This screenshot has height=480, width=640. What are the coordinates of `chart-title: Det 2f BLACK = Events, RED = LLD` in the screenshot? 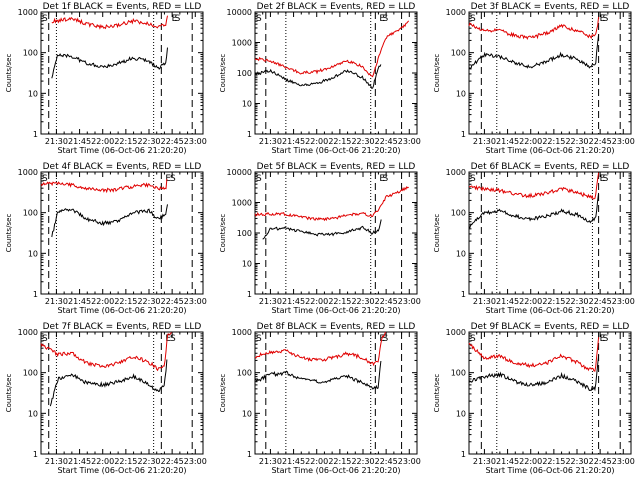 It's located at (336, 7).